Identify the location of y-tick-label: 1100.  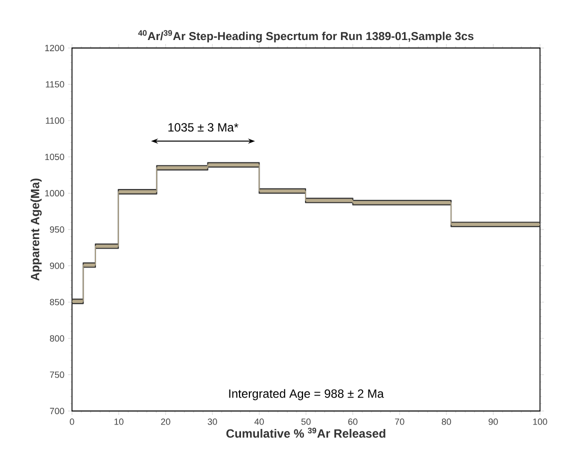
(55, 120).